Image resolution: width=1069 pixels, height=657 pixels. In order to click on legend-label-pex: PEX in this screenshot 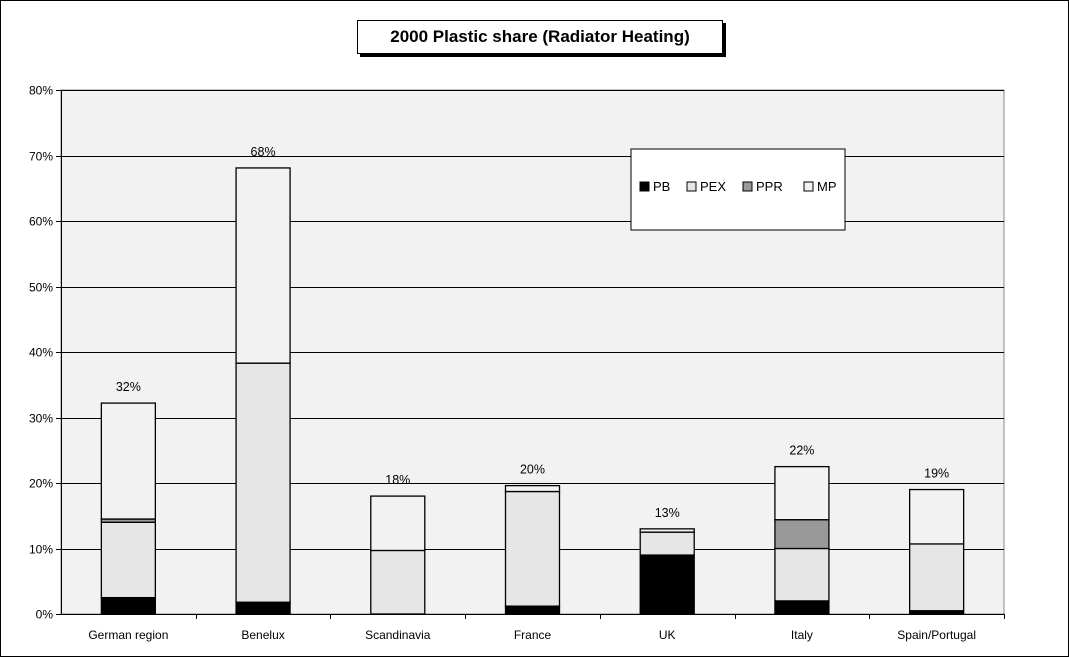, I will do `click(713, 186)`.